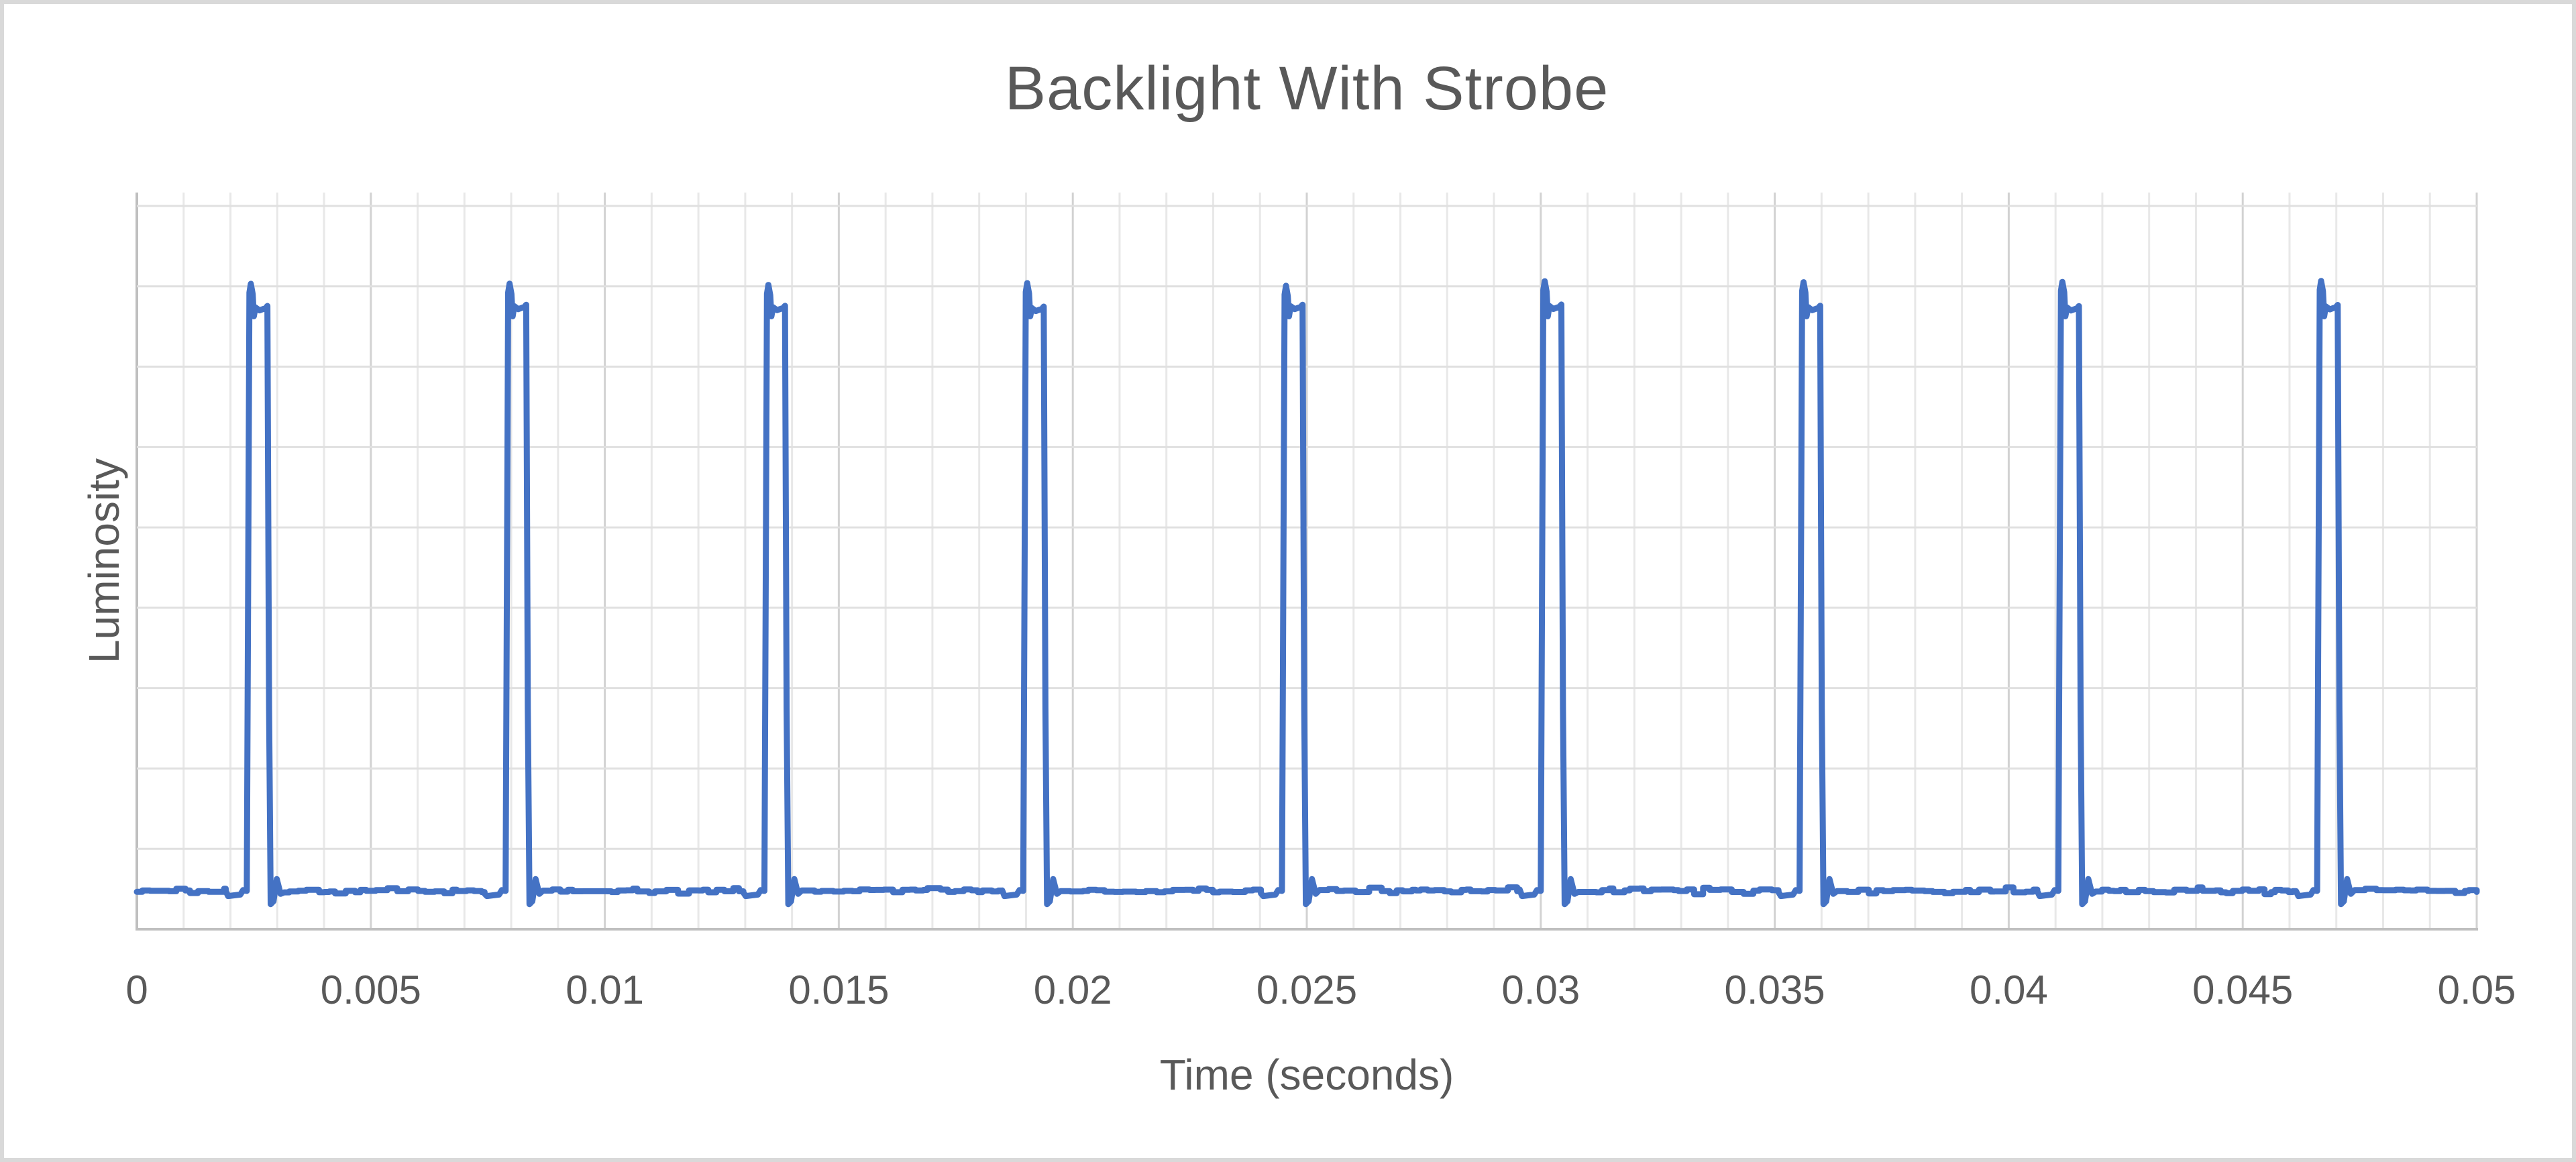 This screenshot has width=2576, height=1162. What do you see at coordinates (1306, 989) in the screenshot?
I see `x-tick-label: 0.025` at bounding box center [1306, 989].